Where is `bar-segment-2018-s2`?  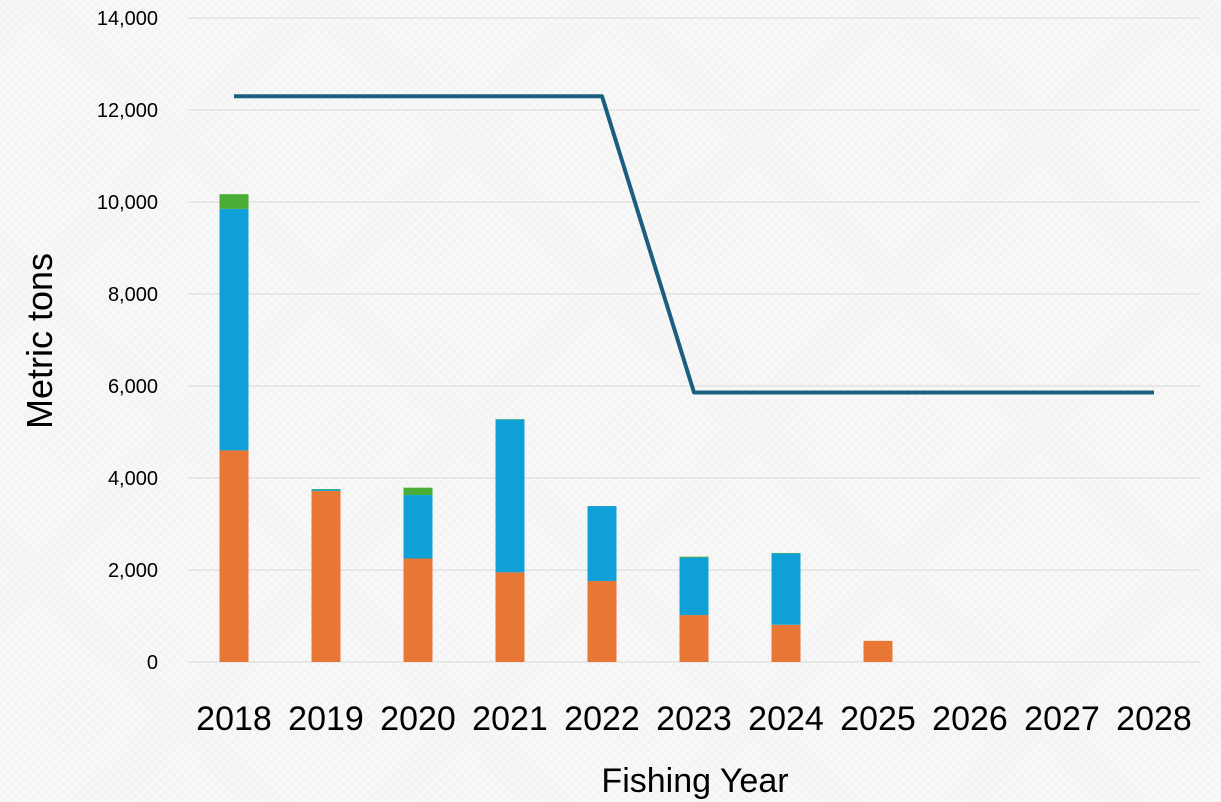 bar-segment-2018-s2 is located at coordinates (234, 329).